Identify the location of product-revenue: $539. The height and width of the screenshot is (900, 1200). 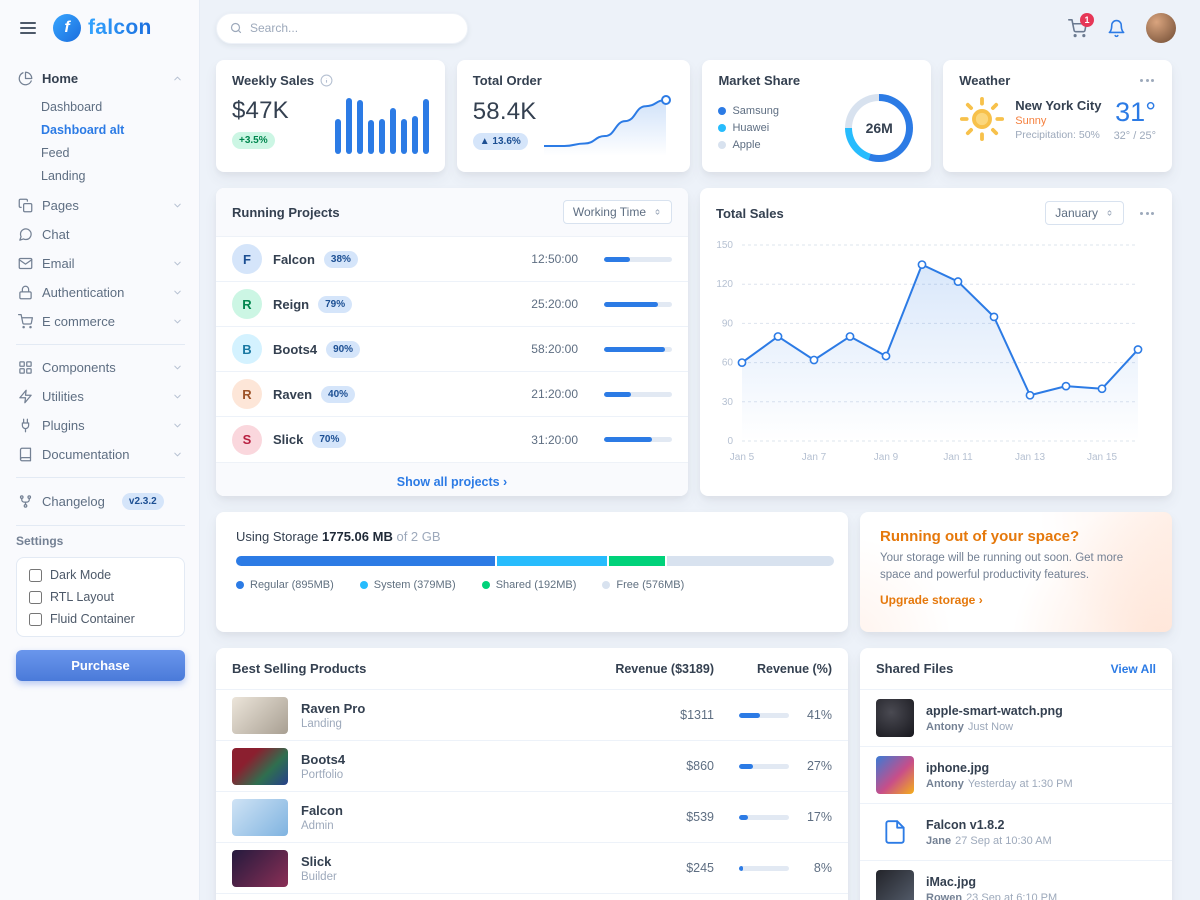
(700, 817).